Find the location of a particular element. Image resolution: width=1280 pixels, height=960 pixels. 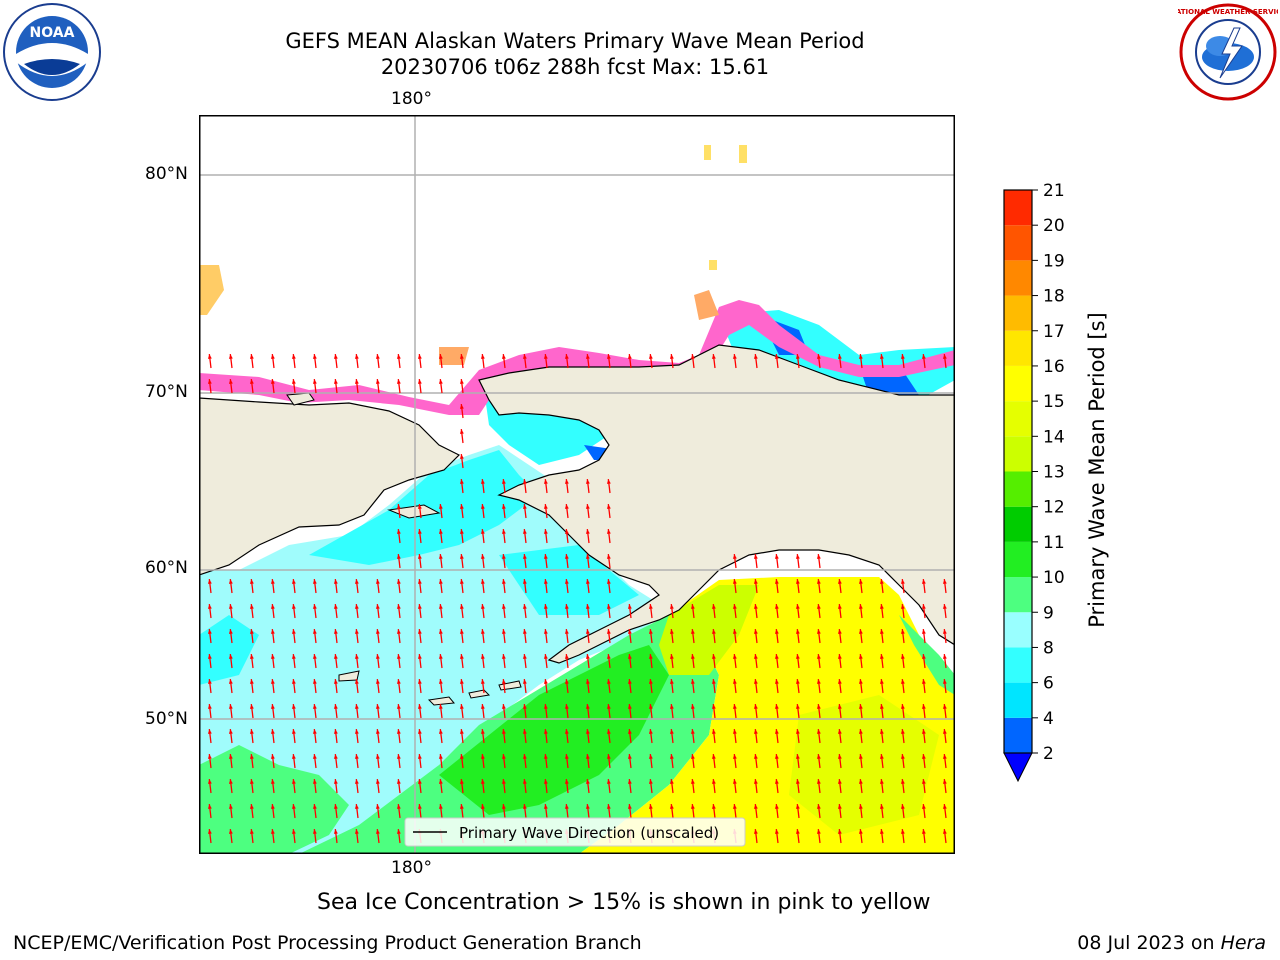

chart-subtitle: 20230706 t06z 288h fcst Max: 15.61 is located at coordinates (575, 67).